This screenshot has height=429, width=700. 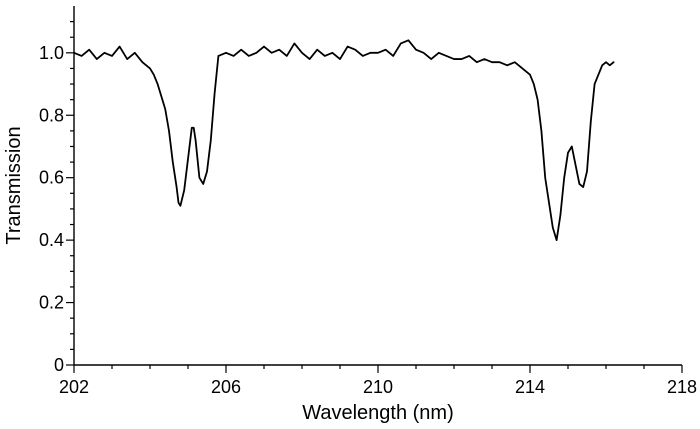 I want to click on x-tick-label: 202, so click(x=74, y=387).